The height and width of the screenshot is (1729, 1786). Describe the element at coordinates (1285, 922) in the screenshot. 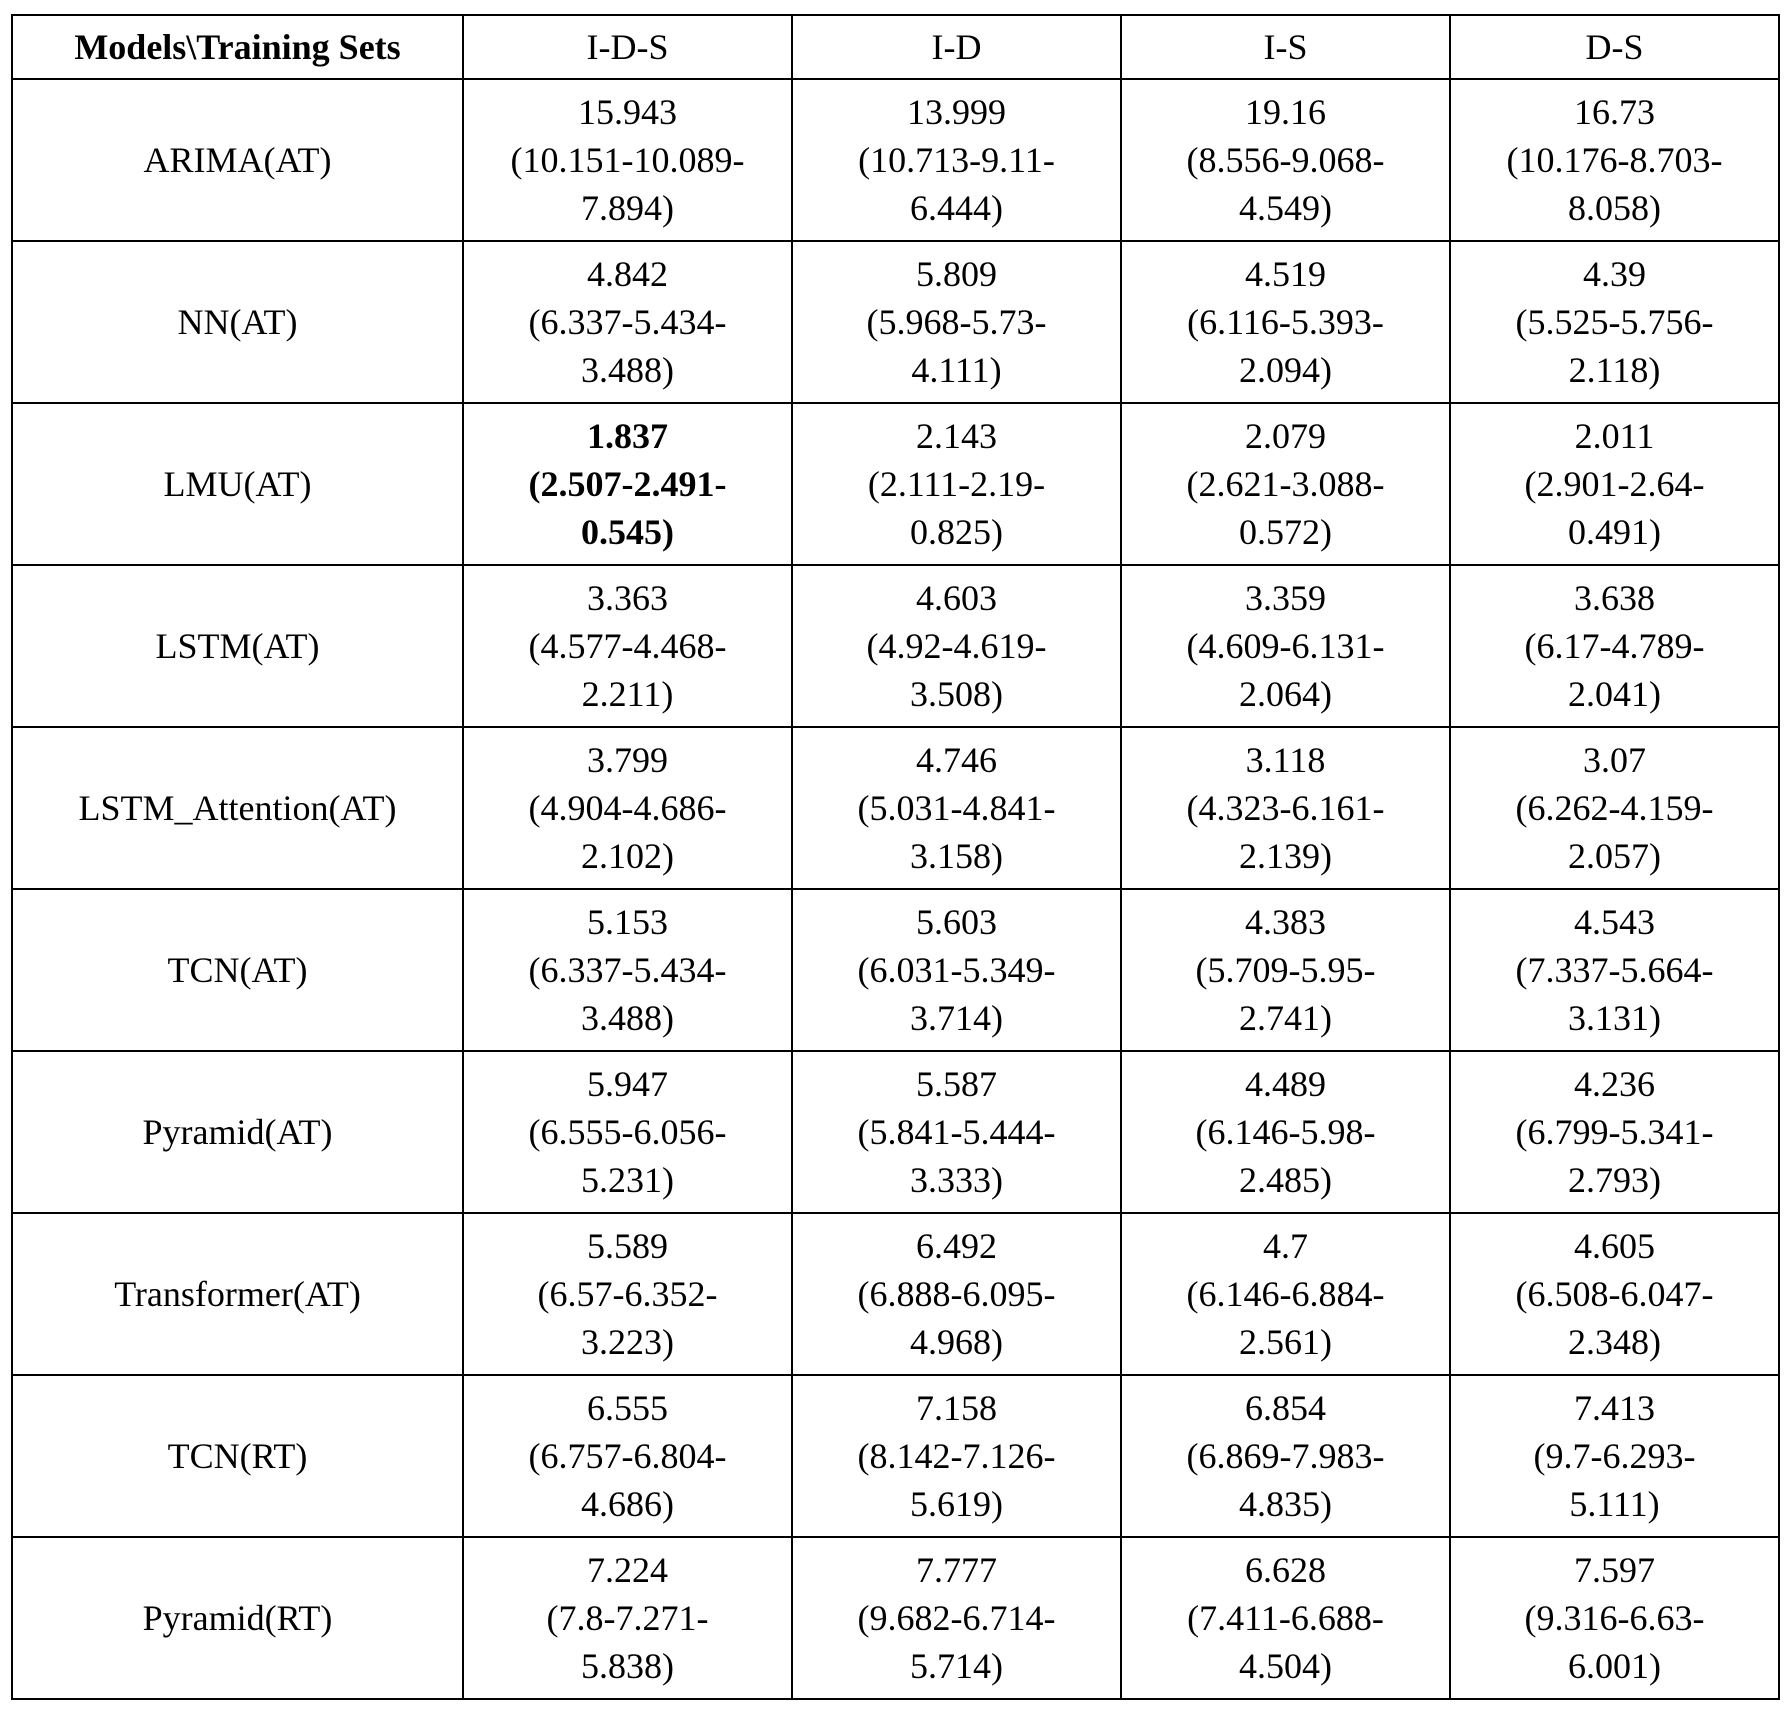

I see `value-line: 4.383` at that location.